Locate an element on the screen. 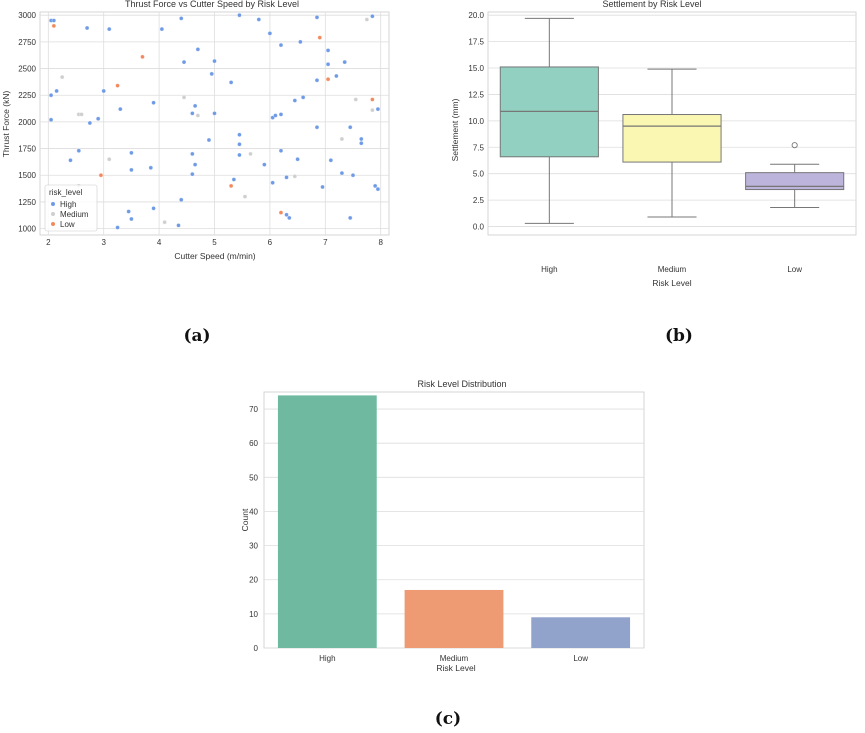 This screenshot has width=865, height=733. x-tick-label: 4 is located at coordinates (159, 242).